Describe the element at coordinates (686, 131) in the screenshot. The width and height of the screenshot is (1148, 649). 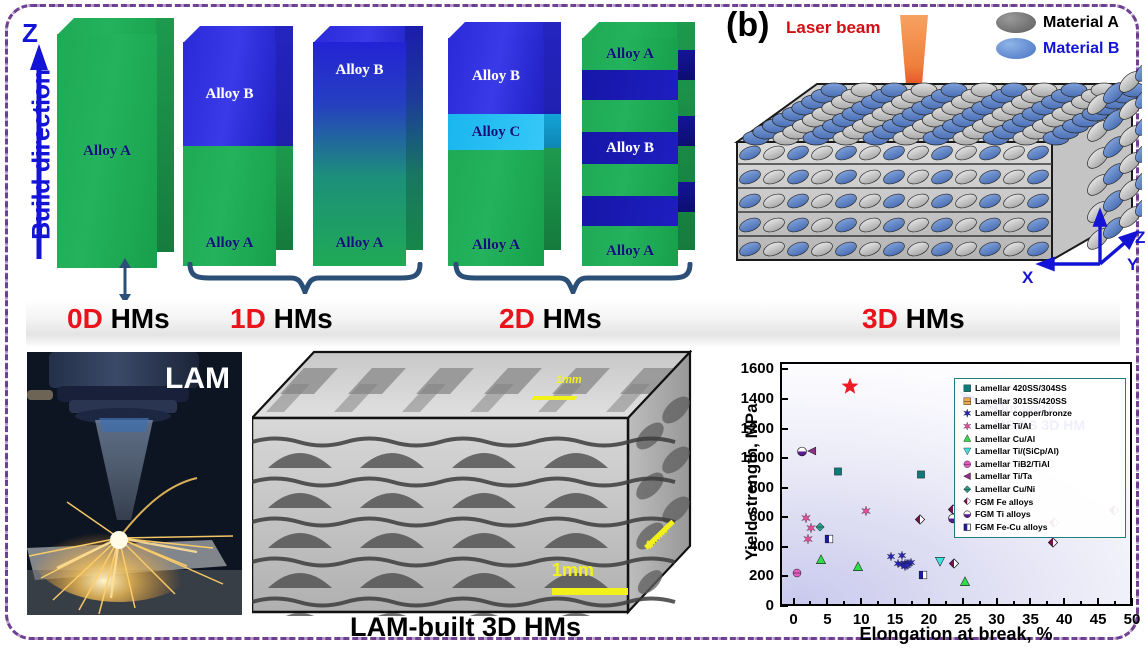
I see `block-side-stripe` at that location.